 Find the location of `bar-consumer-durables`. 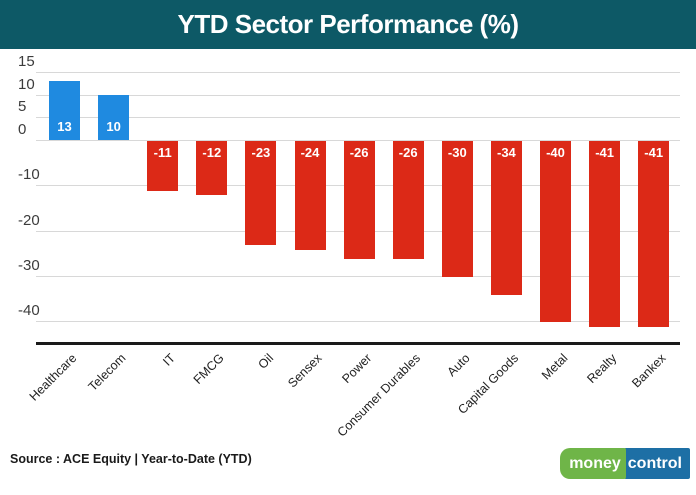

bar-consumer-durables is located at coordinates (408, 200).